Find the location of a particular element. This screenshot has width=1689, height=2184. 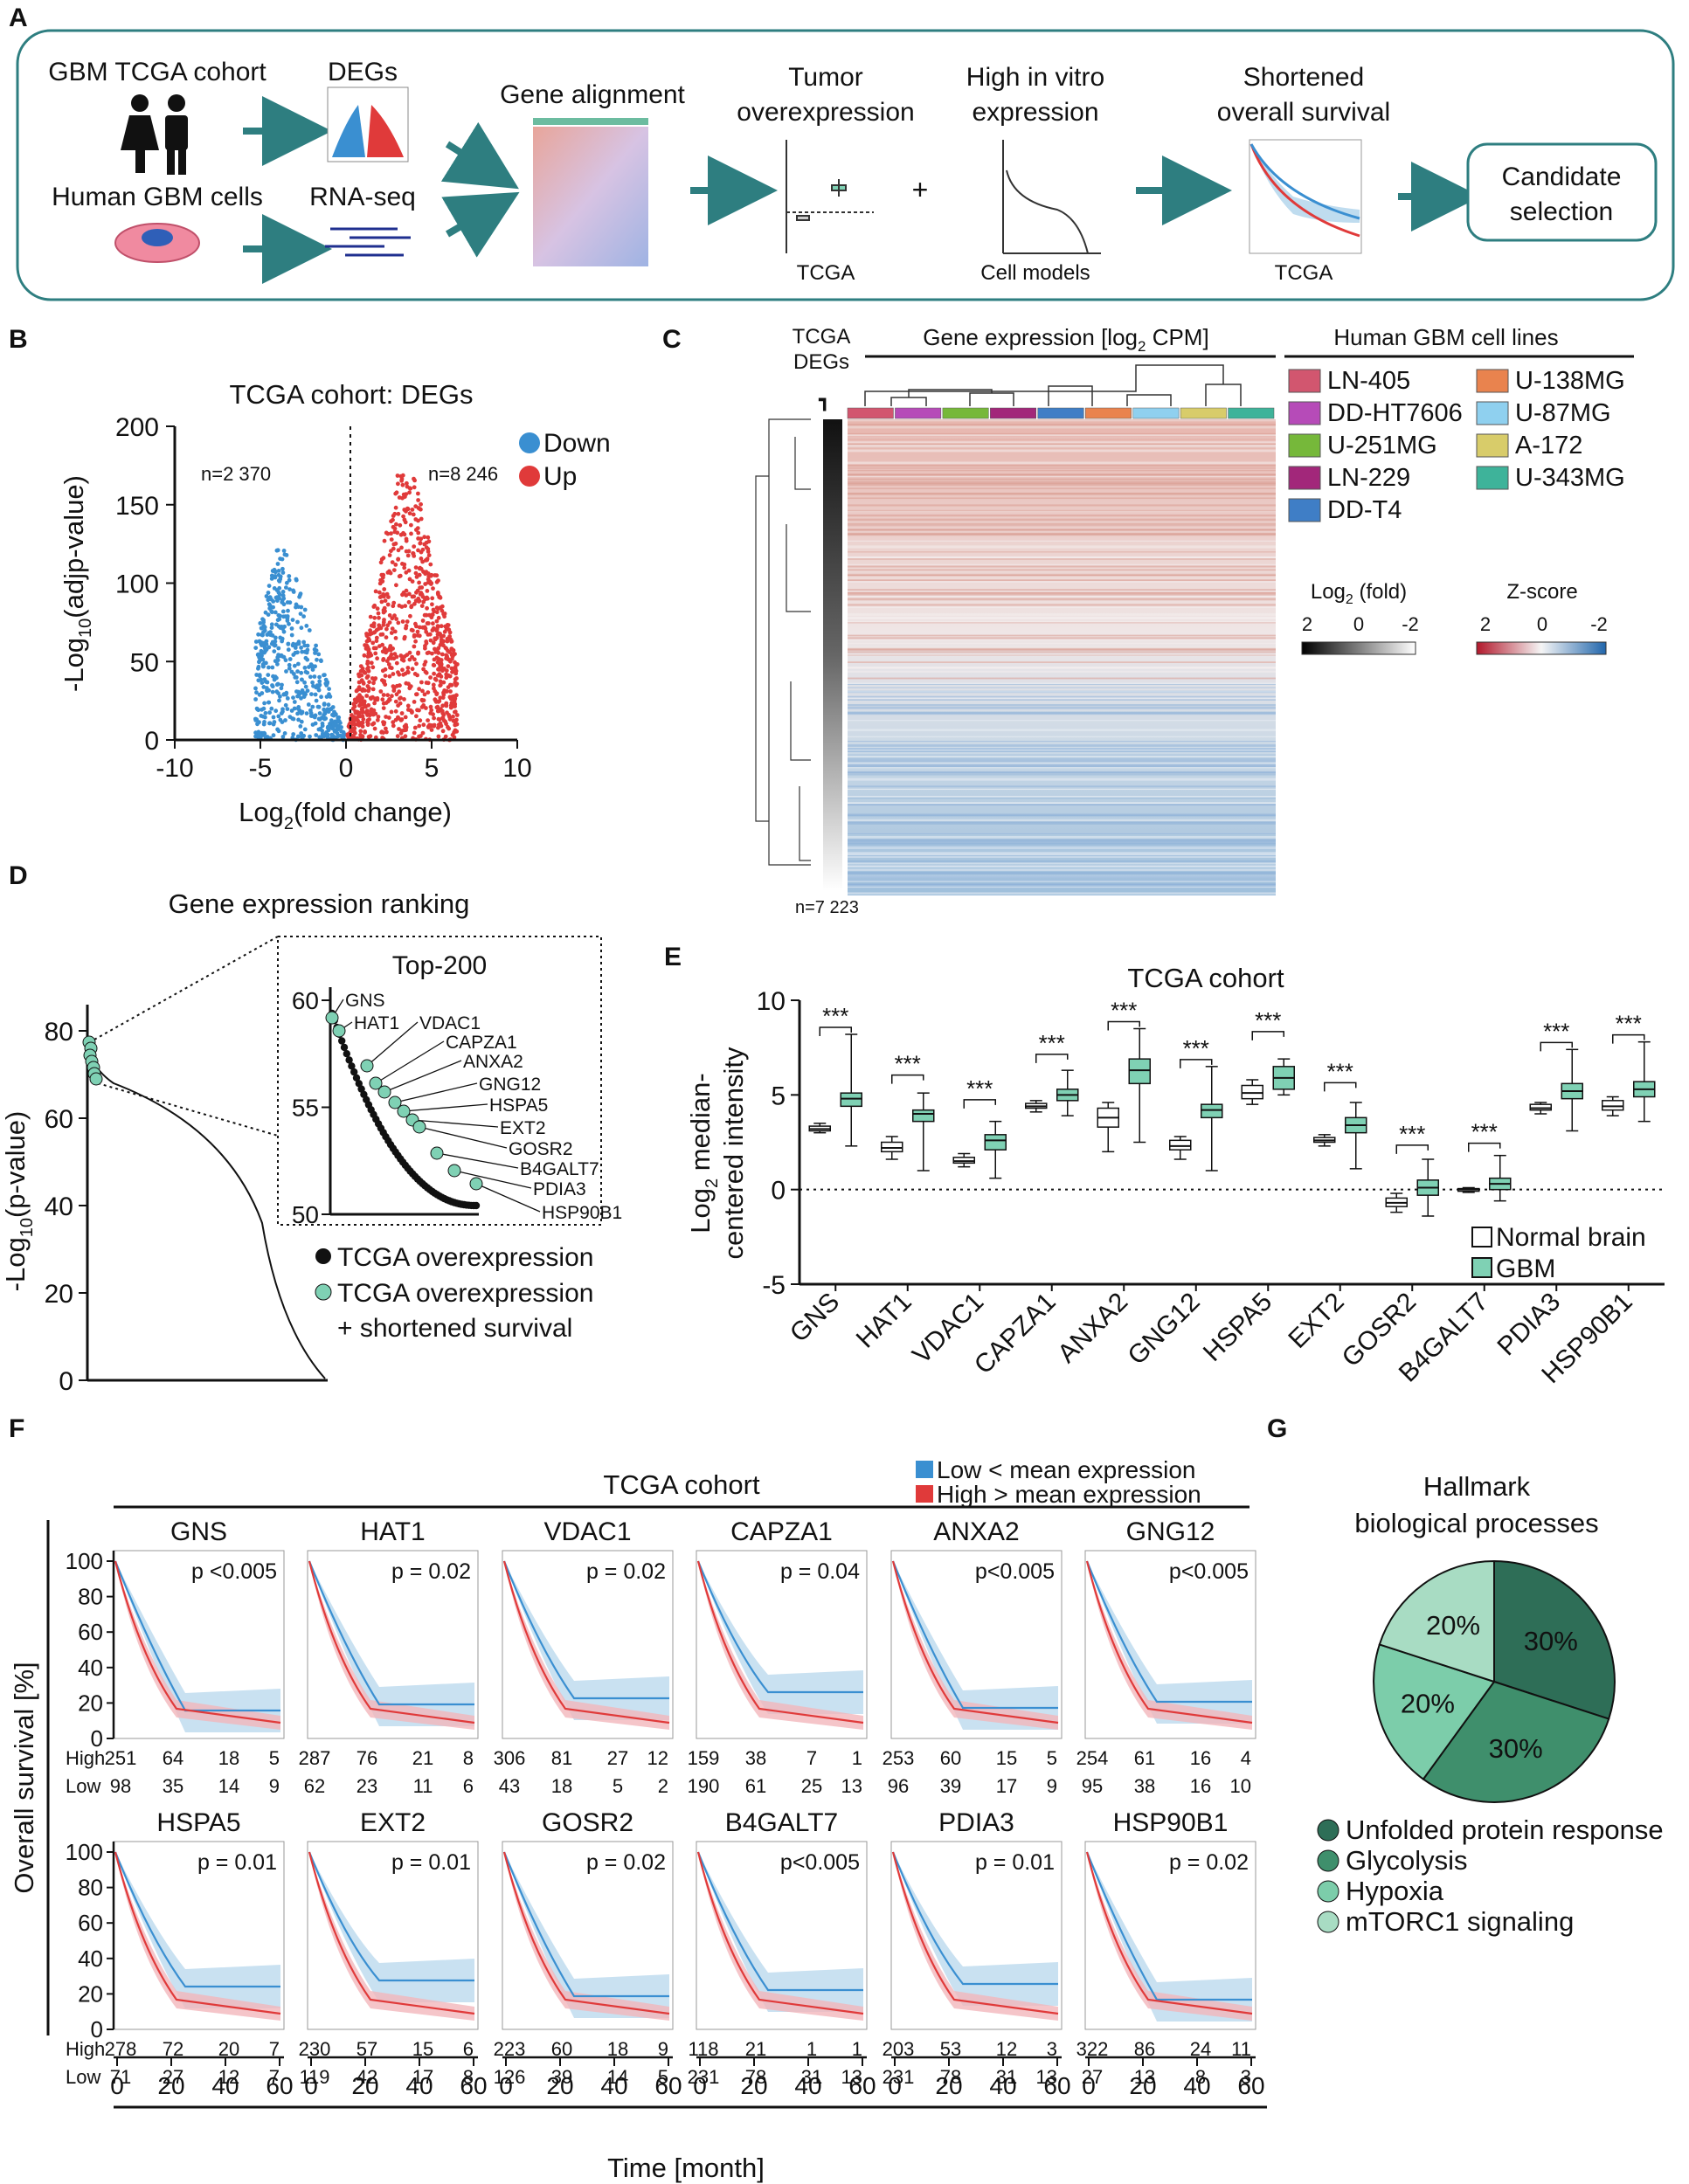

at-risk-low: 18 is located at coordinates (562, 1786).